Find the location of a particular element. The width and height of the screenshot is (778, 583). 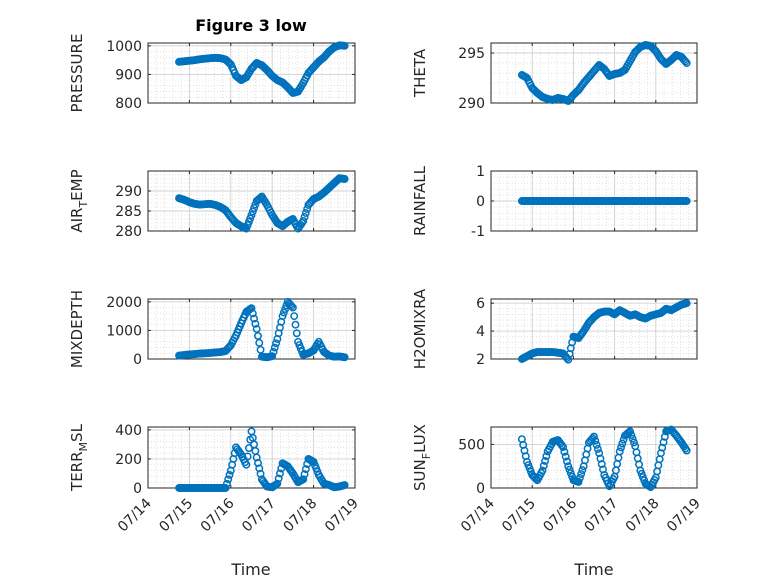

y-tick-label: 500 is located at coordinates (471, 445).